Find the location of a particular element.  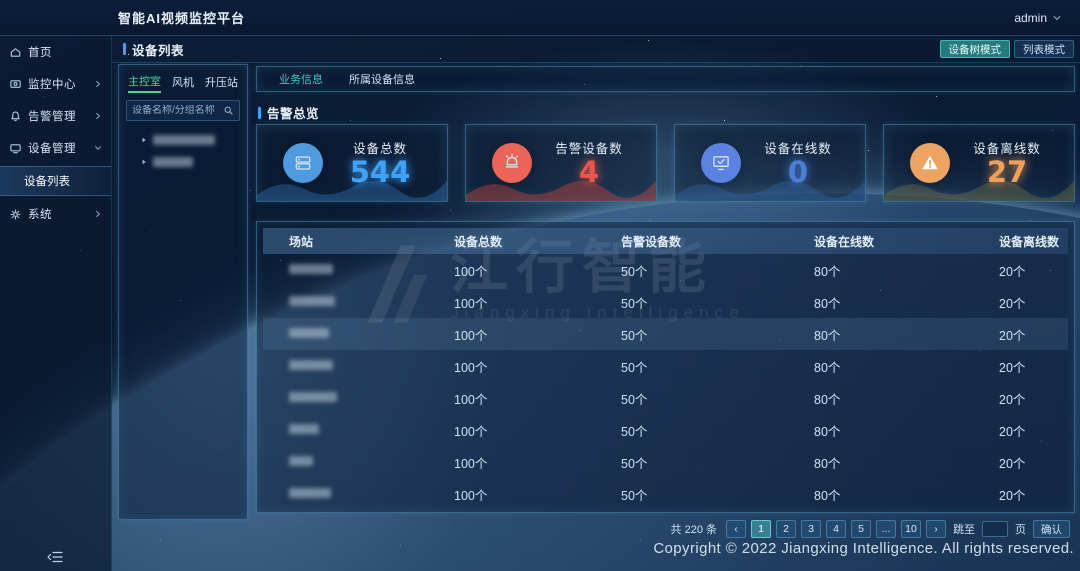

sidebar-item-label: 设备管理 is located at coordinates (52, 149).